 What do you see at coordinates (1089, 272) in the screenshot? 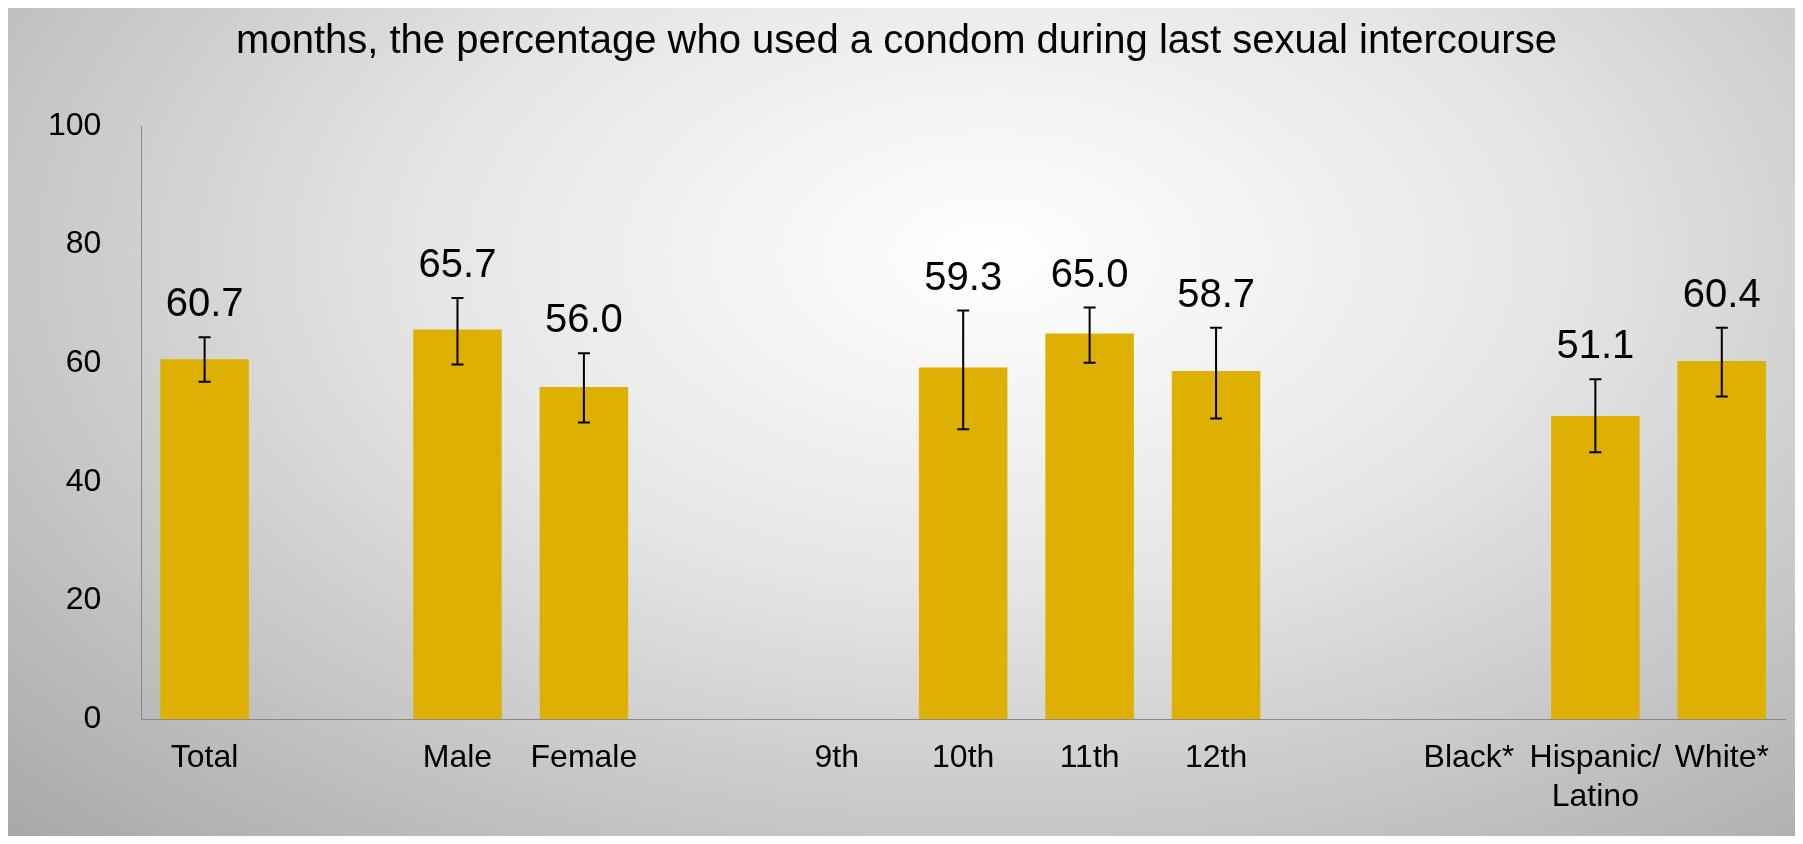
I see `data-label: 65.0` at bounding box center [1089, 272].